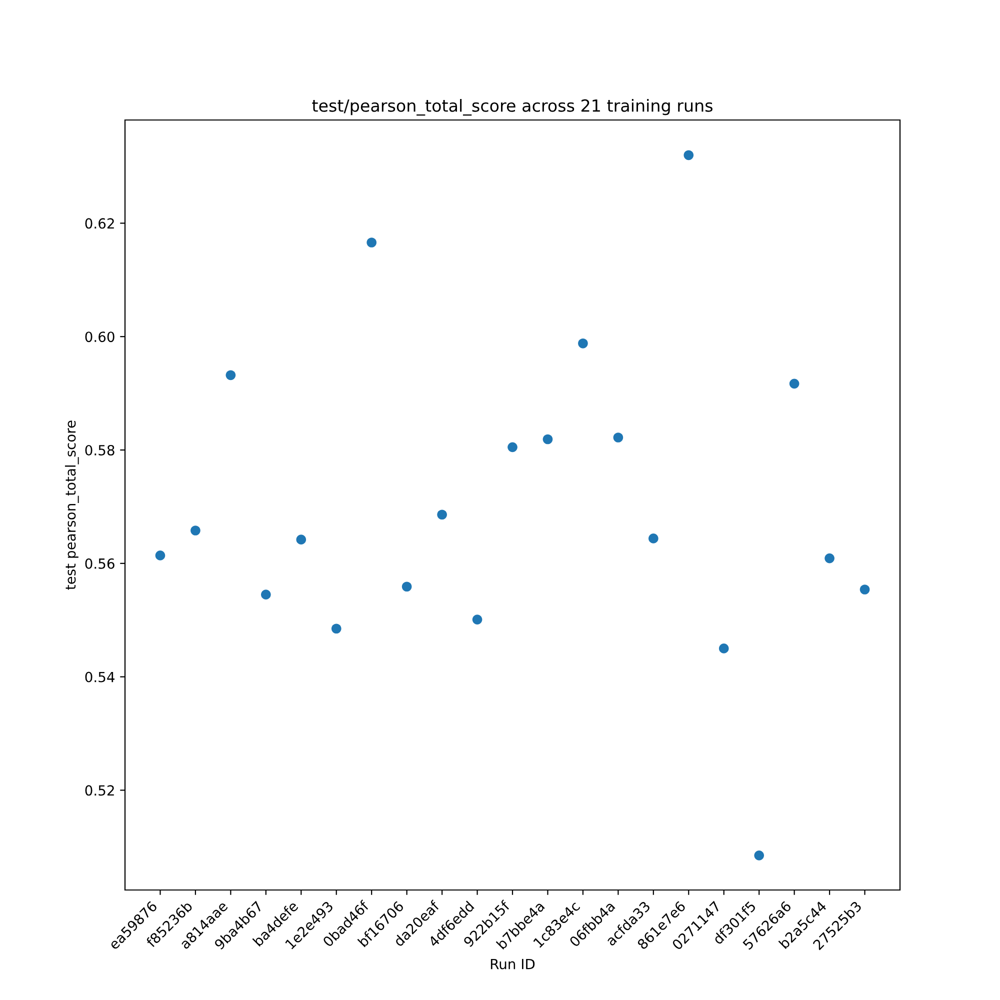  I want to click on y-tick-label: 0.52, so click(99, 790).